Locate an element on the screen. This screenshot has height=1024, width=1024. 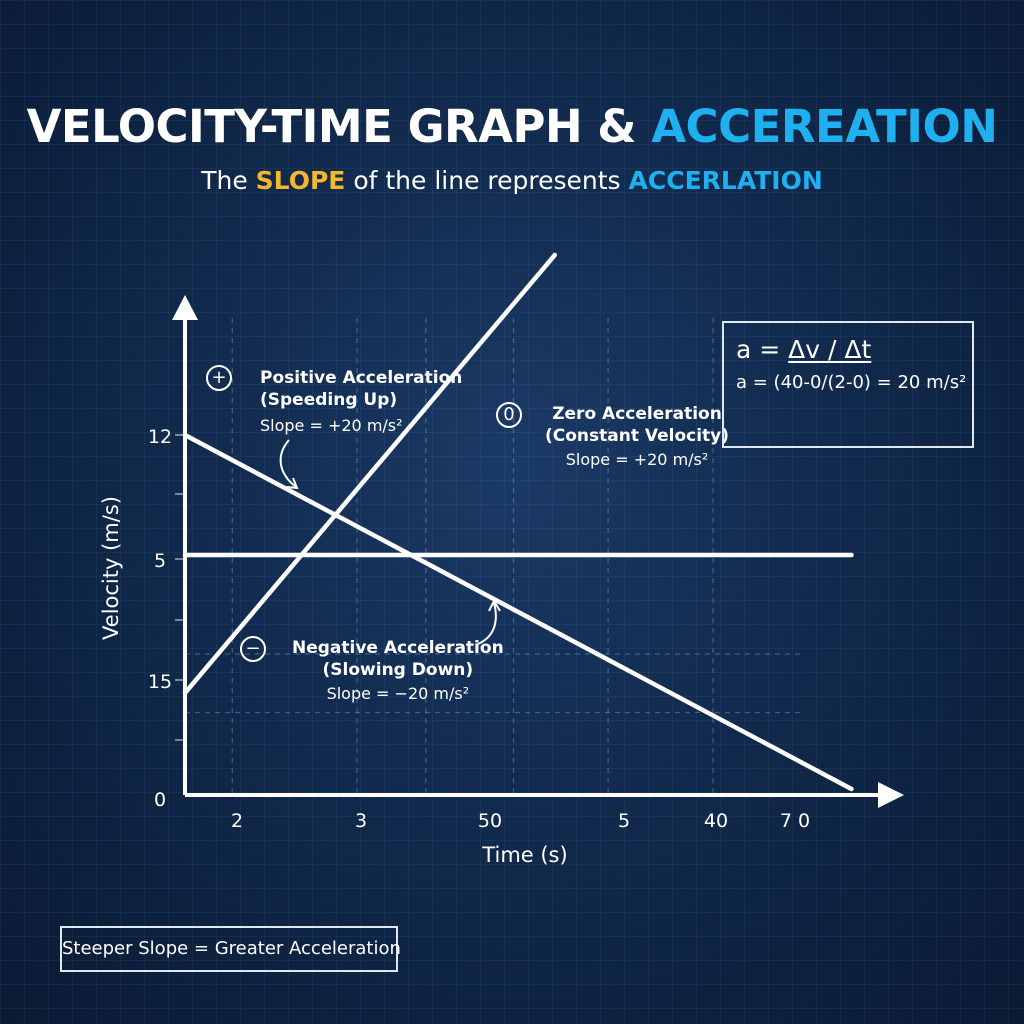
formula-fraction: Δv / Δt is located at coordinates (830, 349).